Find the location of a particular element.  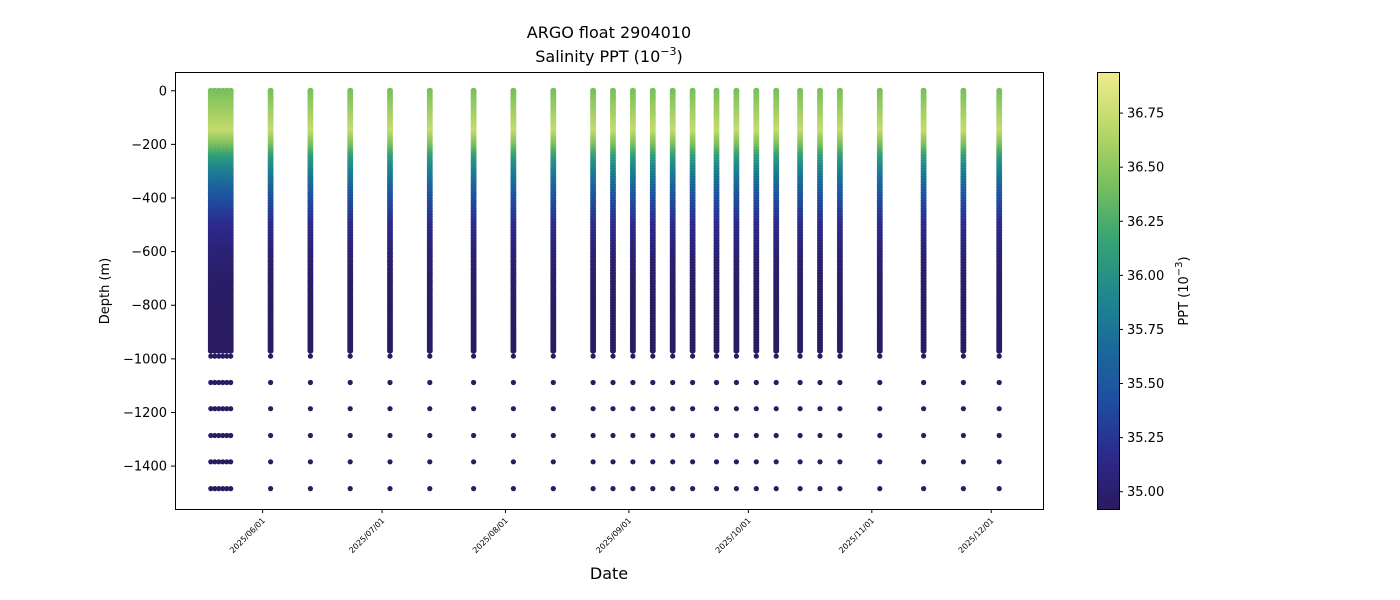

colorbar-tick-label: 35.50 is located at coordinates (1145, 384).